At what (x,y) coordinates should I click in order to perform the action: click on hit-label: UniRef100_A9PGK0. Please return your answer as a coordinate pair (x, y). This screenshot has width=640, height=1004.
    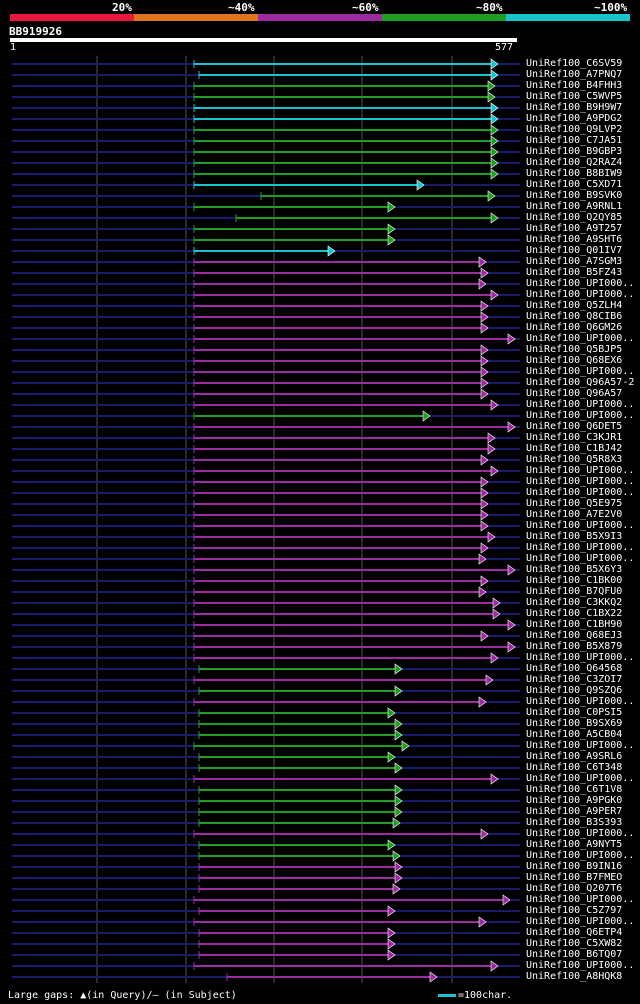
    Looking at the image, I should click on (574, 800).